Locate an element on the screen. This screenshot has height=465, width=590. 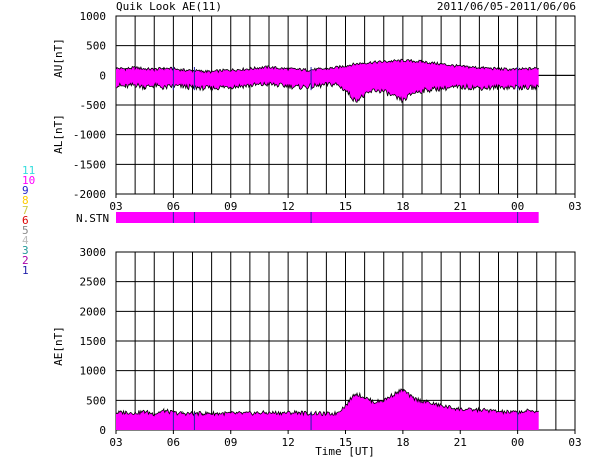
au-al-xtick-label: 15 is located at coordinates (345, 206).